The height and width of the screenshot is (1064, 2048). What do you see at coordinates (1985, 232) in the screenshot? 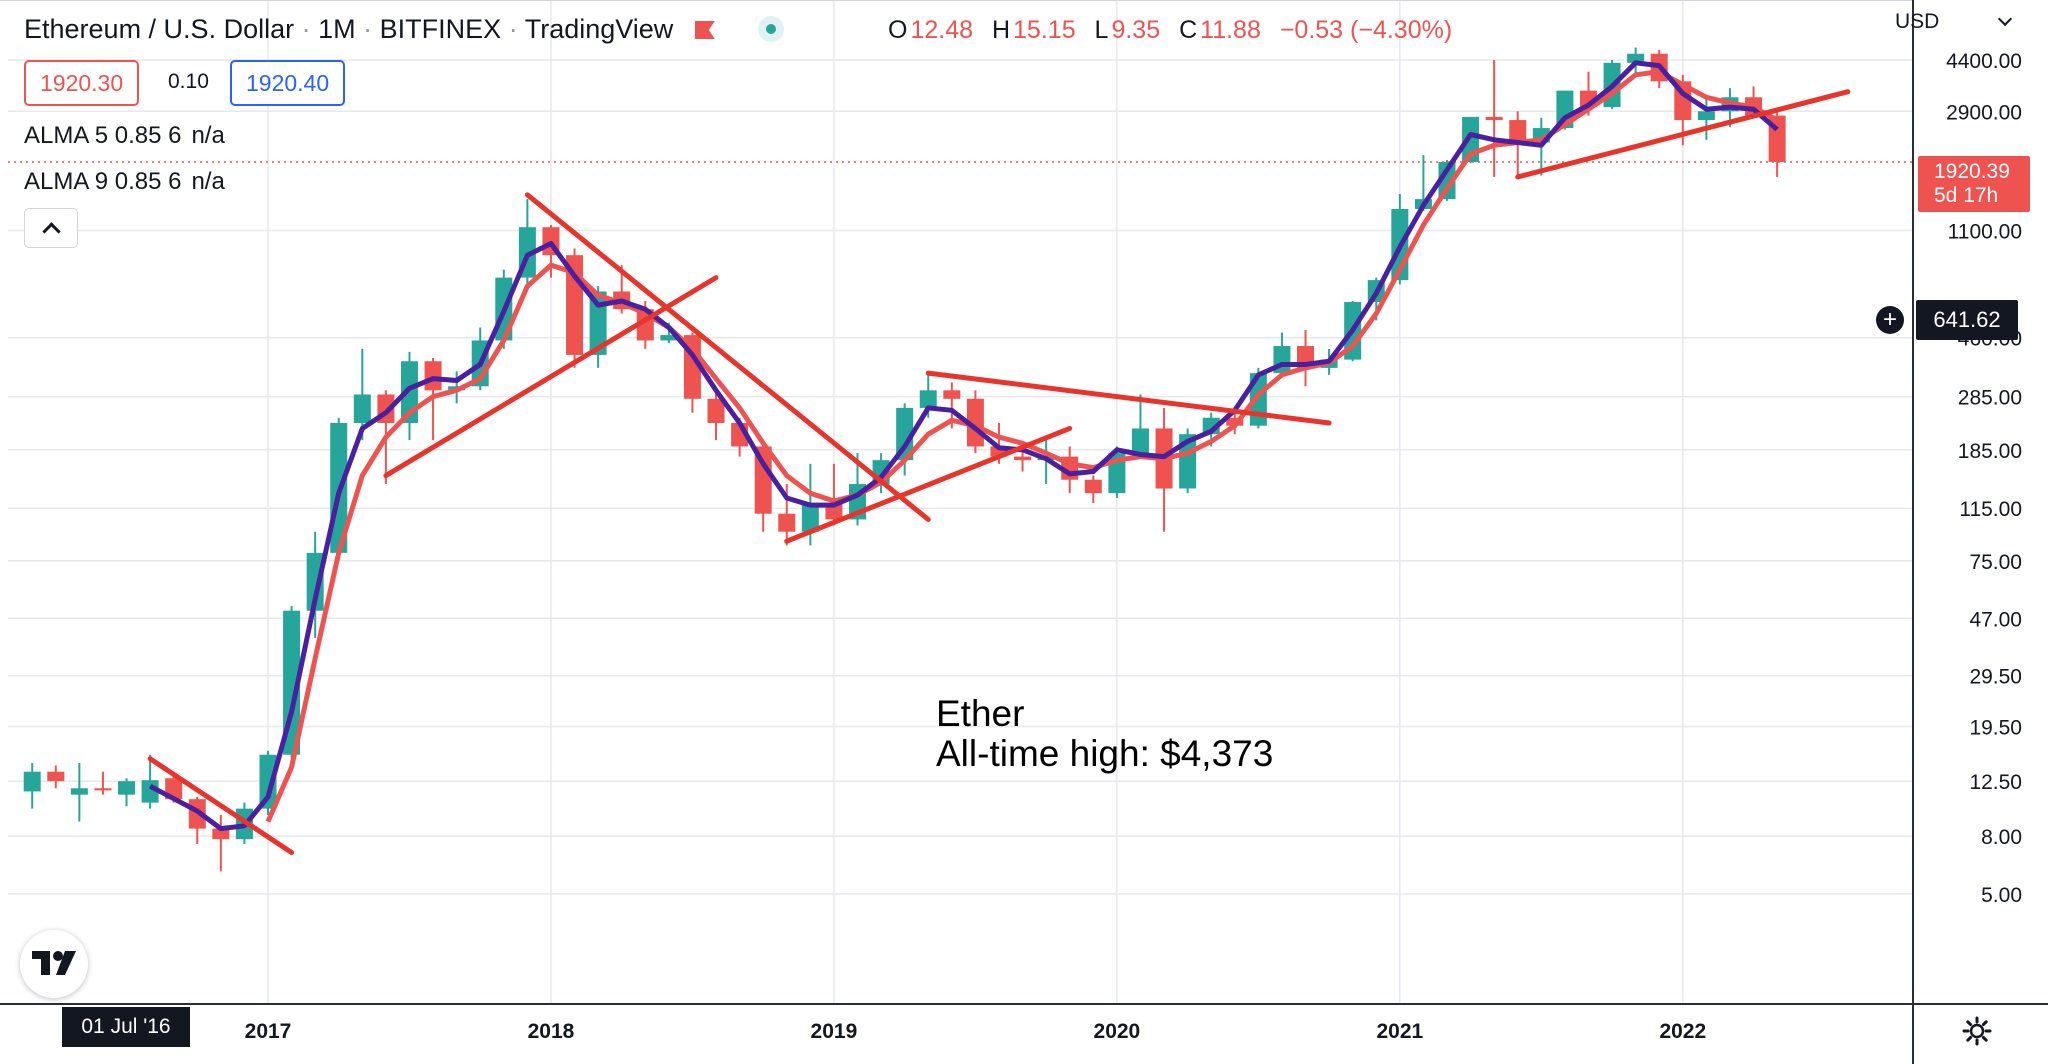
I see `y-tick-label: 1100.00` at bounding box center [1985, 232].